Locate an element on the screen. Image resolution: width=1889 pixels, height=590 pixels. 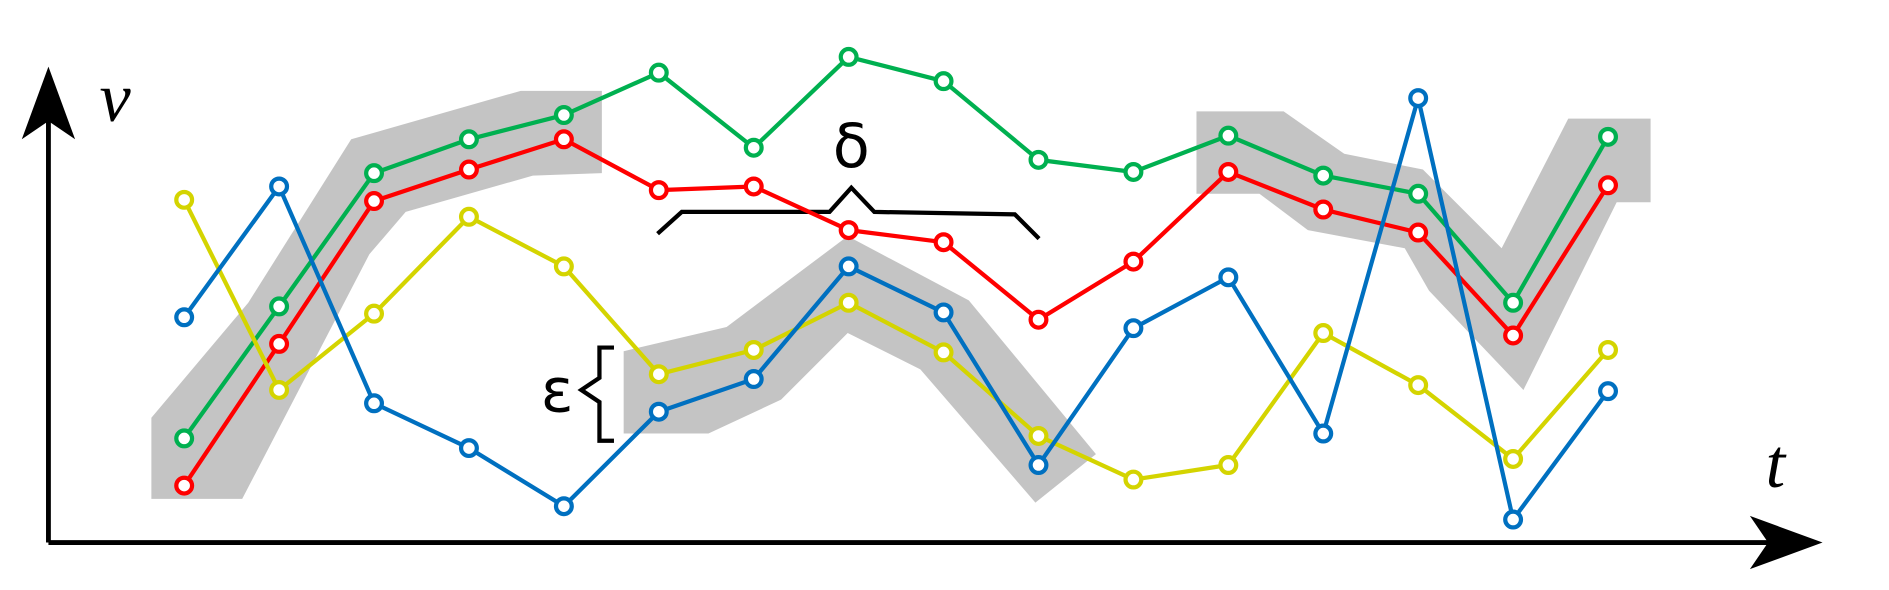
epsilon-brace is located at coordinates (595, 394).